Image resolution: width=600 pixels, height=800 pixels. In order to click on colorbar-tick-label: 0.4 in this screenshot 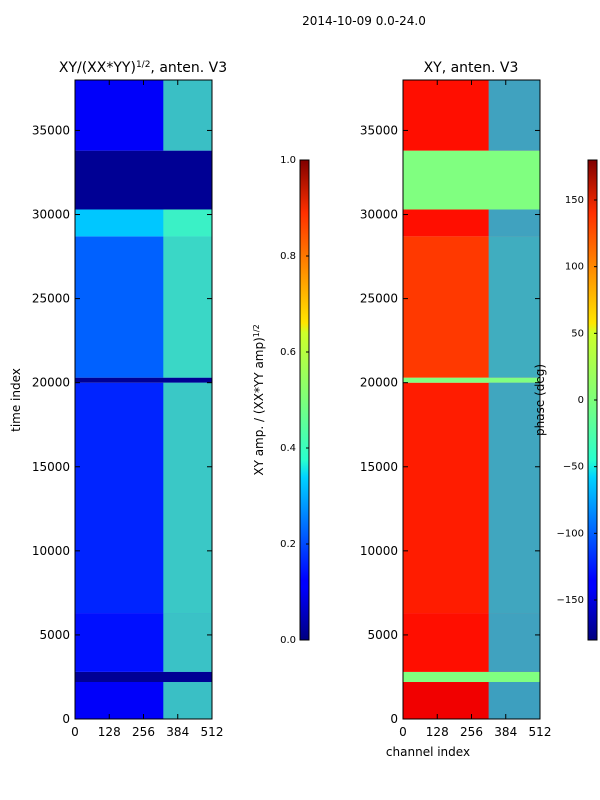, I will do `click(288, 448)`.